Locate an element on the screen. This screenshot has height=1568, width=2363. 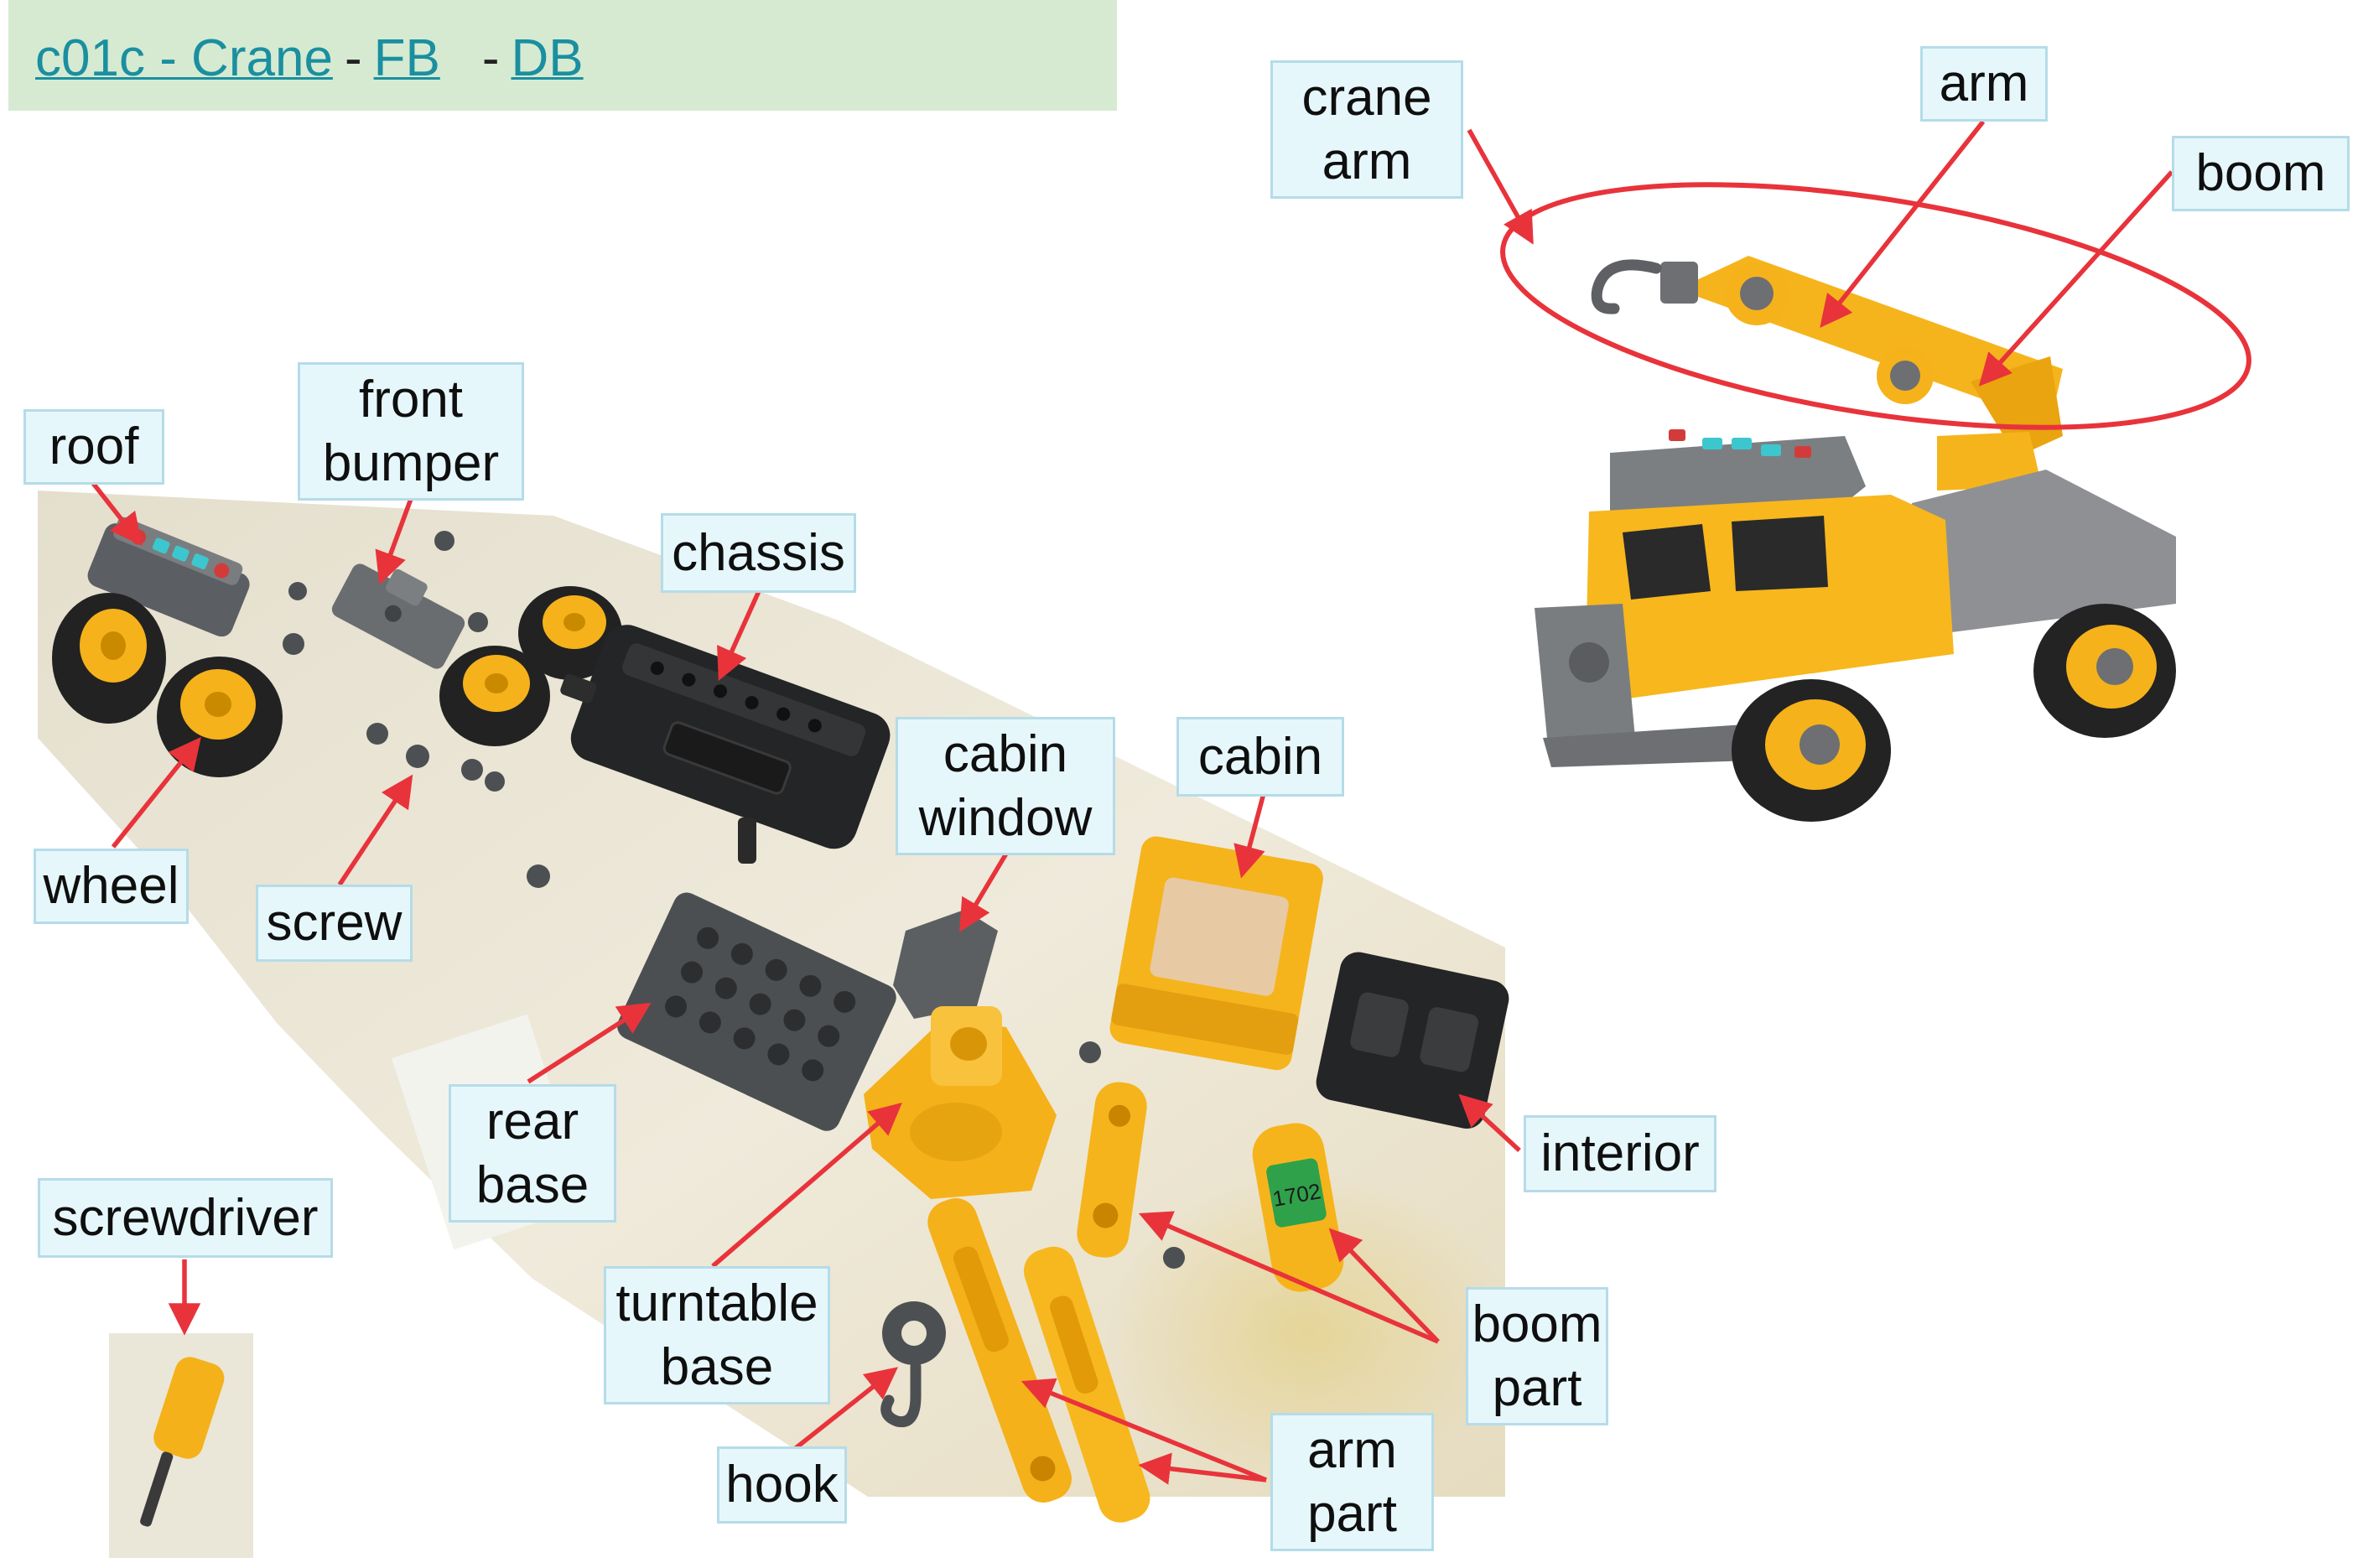
header-links: c01c - Crane - FB - DB is located at coordinates (309, 58).